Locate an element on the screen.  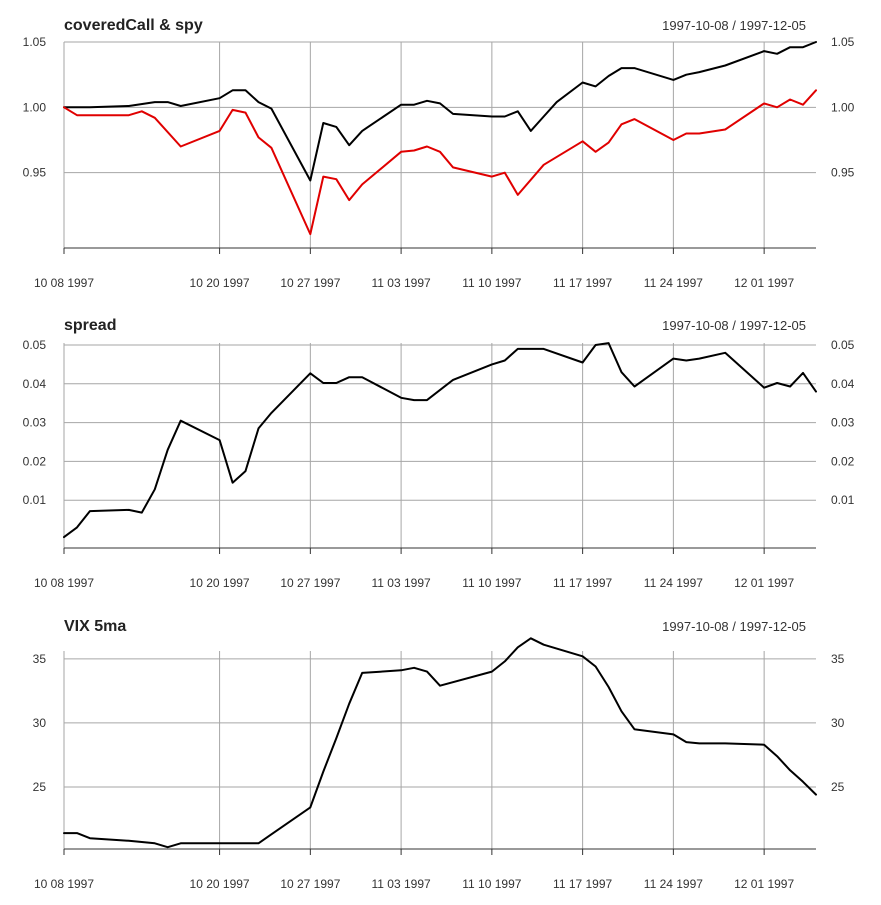
y-tick-label-left: 0.04 is located at coordinates (35, 384).